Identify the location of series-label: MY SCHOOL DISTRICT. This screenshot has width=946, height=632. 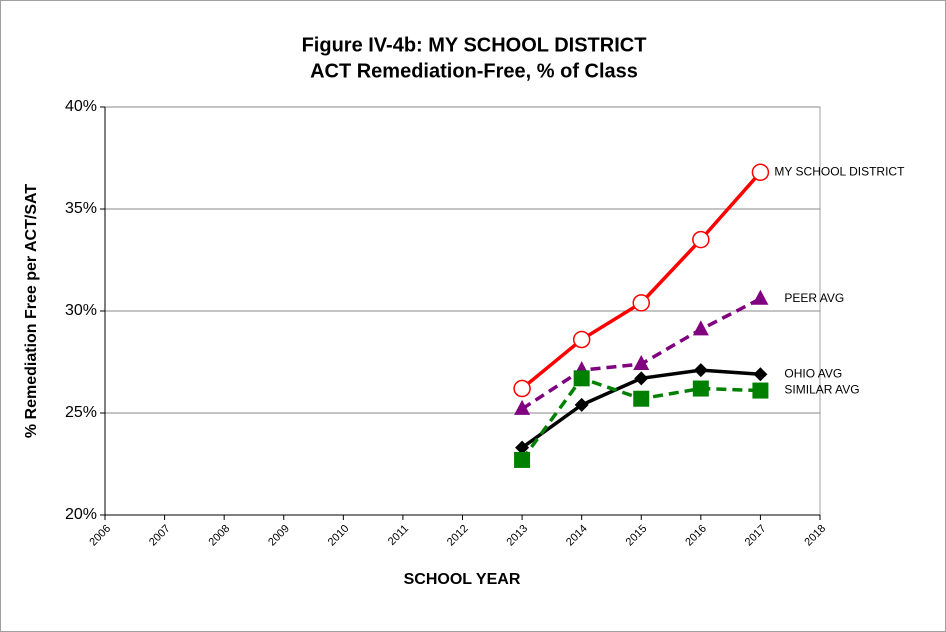
(839, 171).